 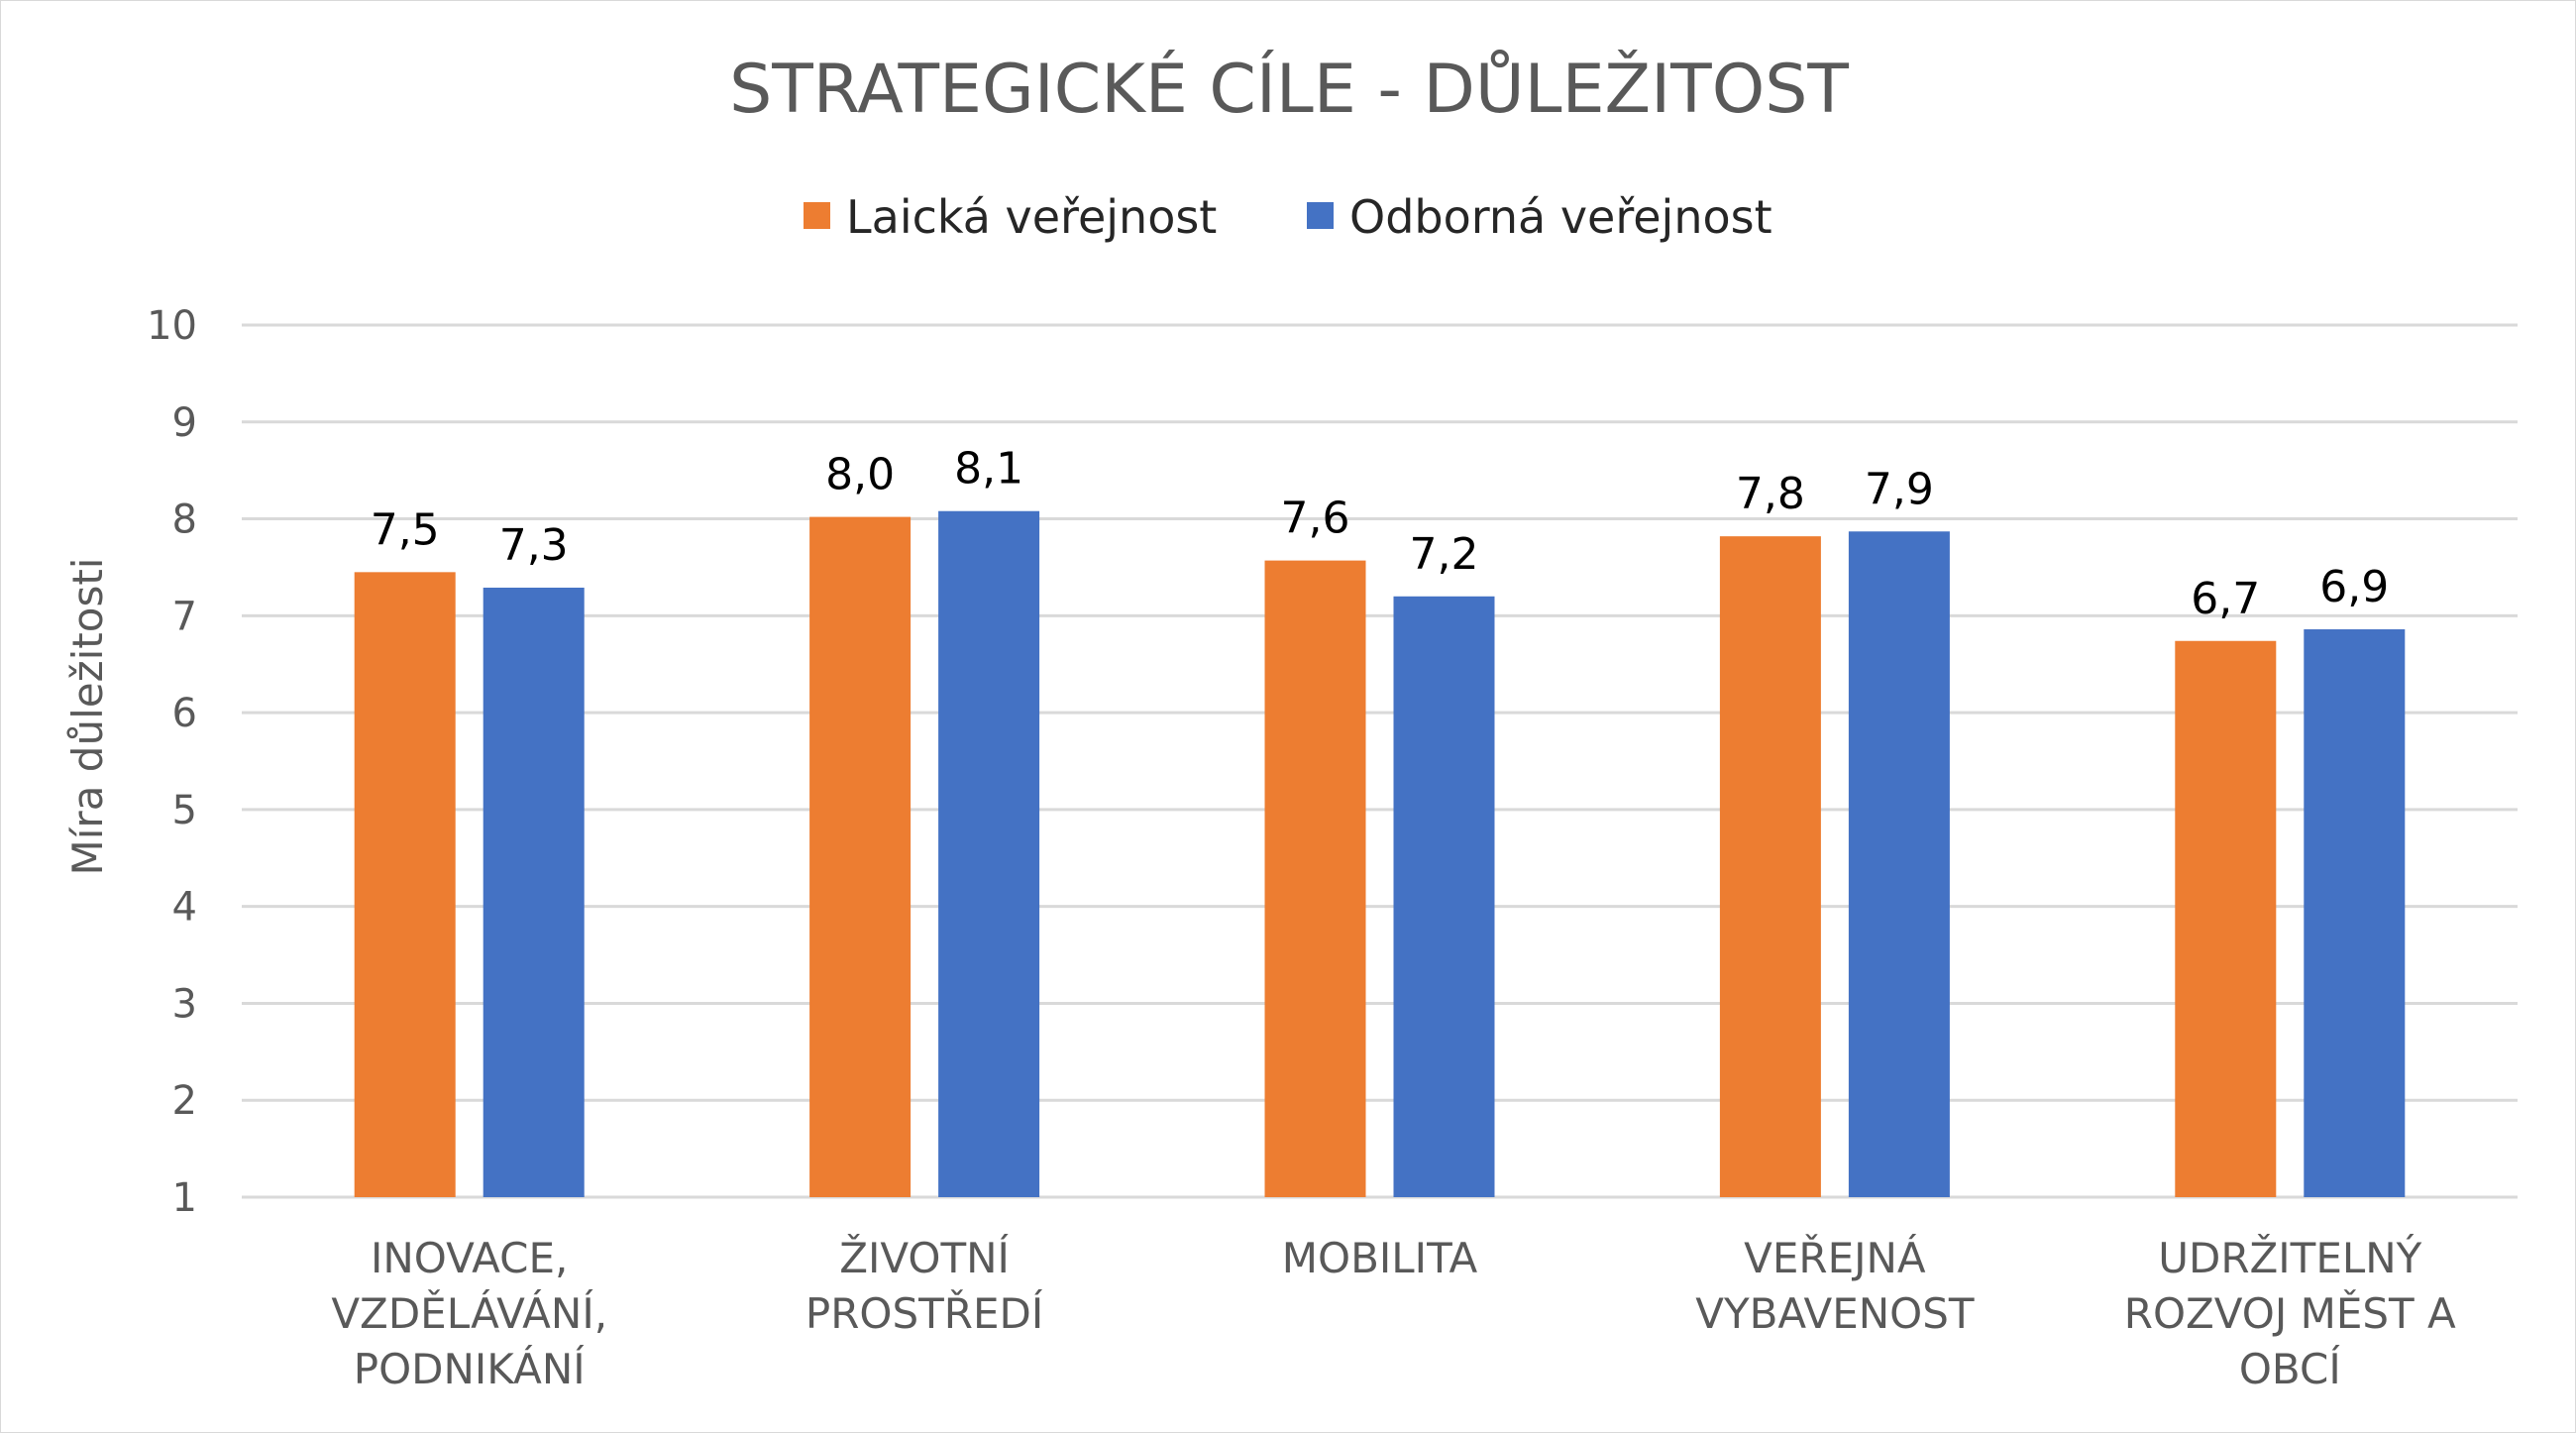 I want to click on category-label-4: UDRŽITELNÝ ROZVOJ MĚST A OBCÍ, so click(x=2290, y=1313).